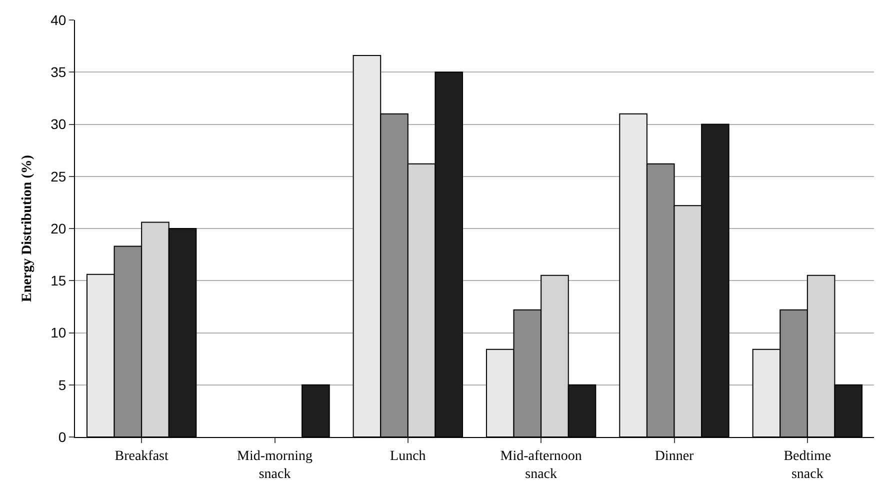  Describe the element at coordinates (141, 456) in the screenshot. I see `x-tick-label: Breakfast` at that location.